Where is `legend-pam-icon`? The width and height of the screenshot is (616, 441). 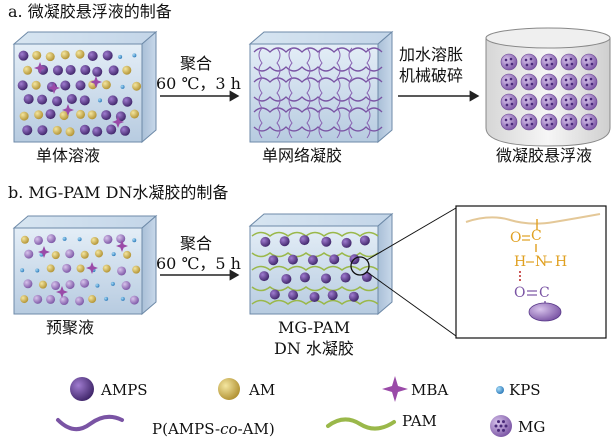
legend-pam-icon is located at coordinates (361, 424).